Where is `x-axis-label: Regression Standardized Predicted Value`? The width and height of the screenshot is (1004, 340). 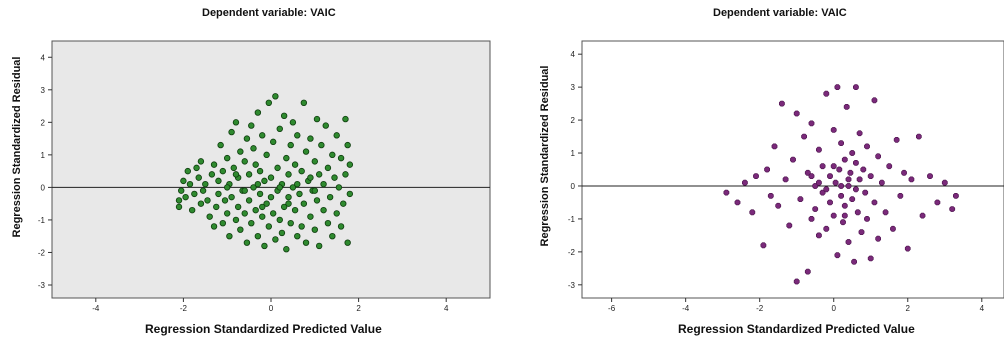 x-axis-label: Regression Standardized Predicted Value is located at coordinates (263, 329).